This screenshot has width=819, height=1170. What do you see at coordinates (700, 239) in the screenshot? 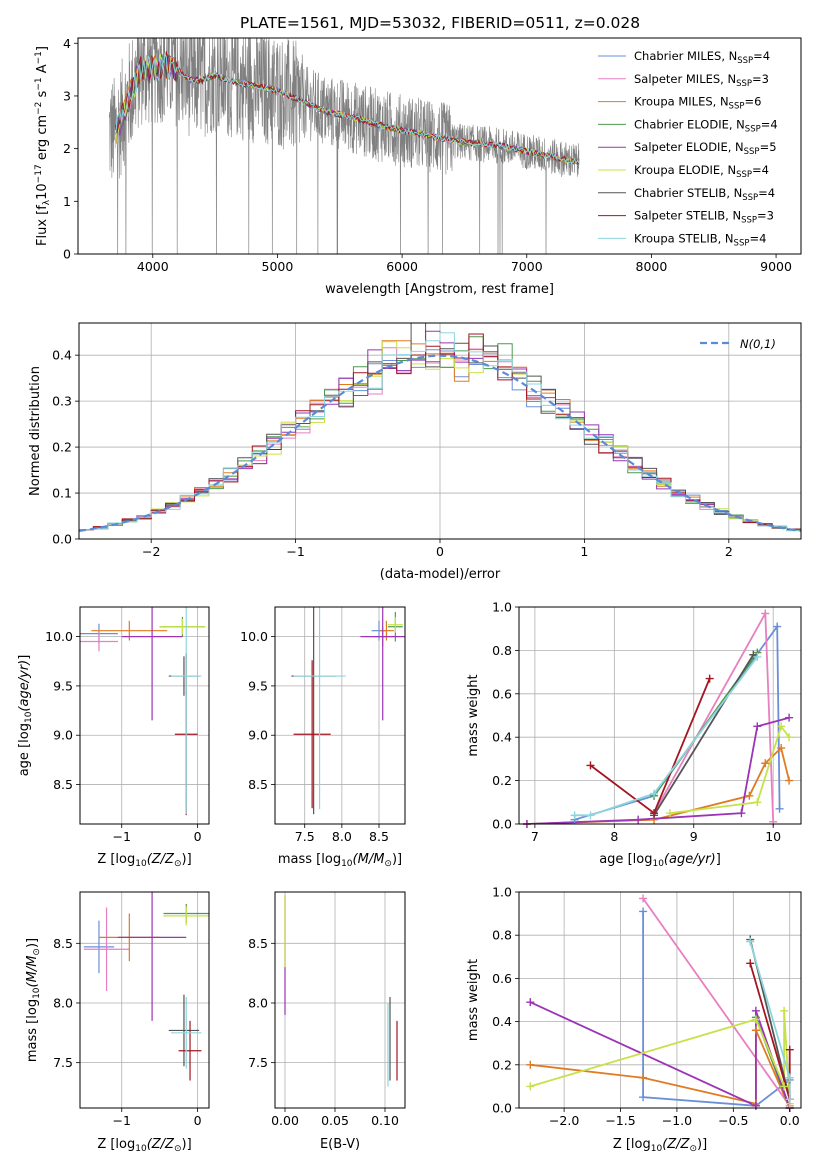
I see `legend-label: Kroupa STELIB, NSSP=4` at bounding box center [700, 239].